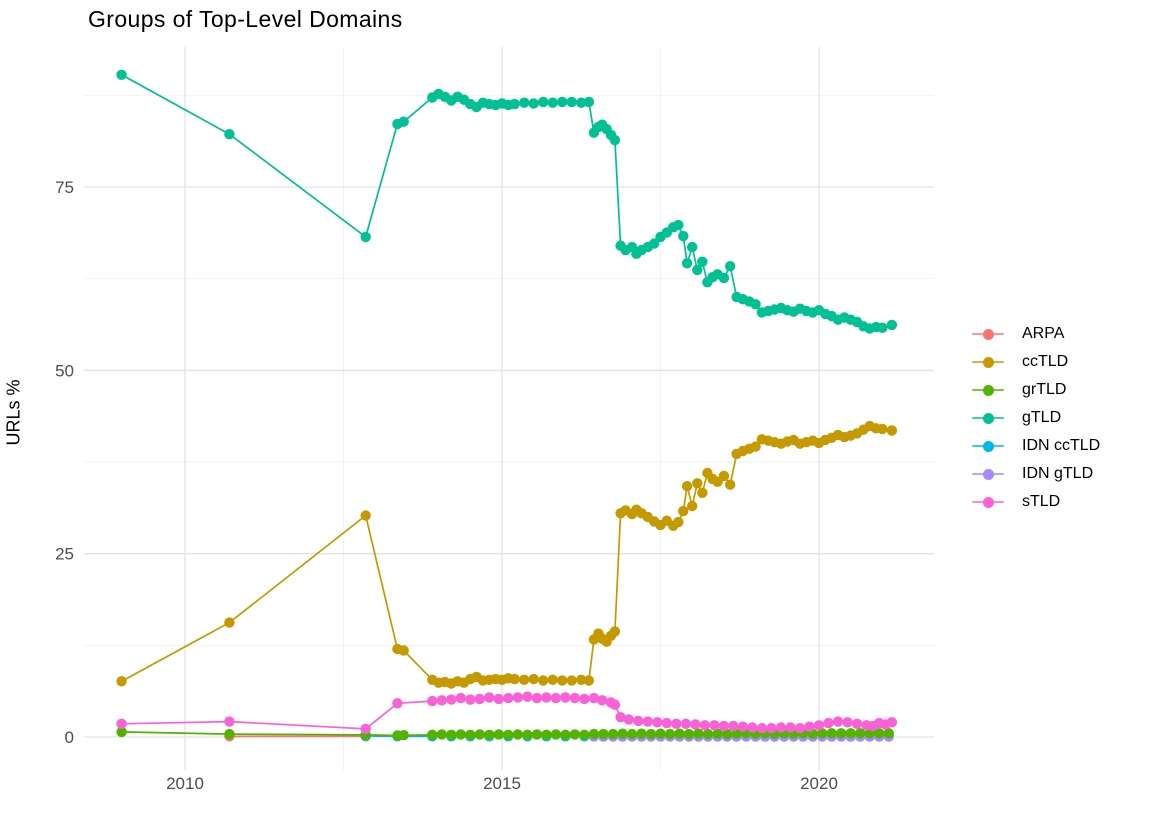  I want to click on legend-item-gTLD: gTLD, so click(1036, 418).